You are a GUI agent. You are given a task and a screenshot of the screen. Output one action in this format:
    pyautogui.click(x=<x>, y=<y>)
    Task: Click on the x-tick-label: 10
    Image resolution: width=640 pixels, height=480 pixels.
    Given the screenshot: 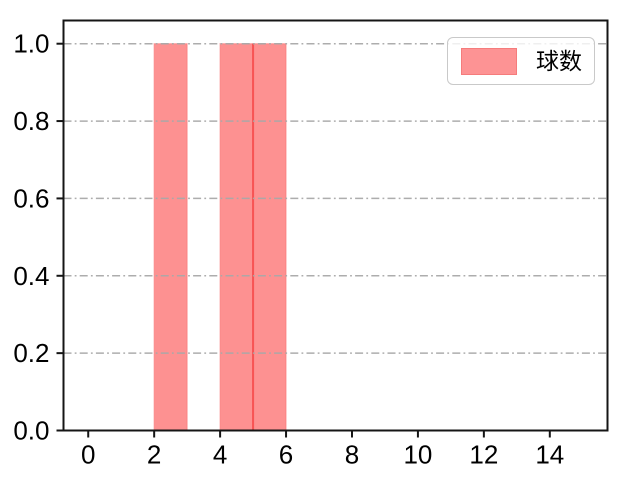 What is the action you would take?
    pyautogui.click(x=417, y=455)
    